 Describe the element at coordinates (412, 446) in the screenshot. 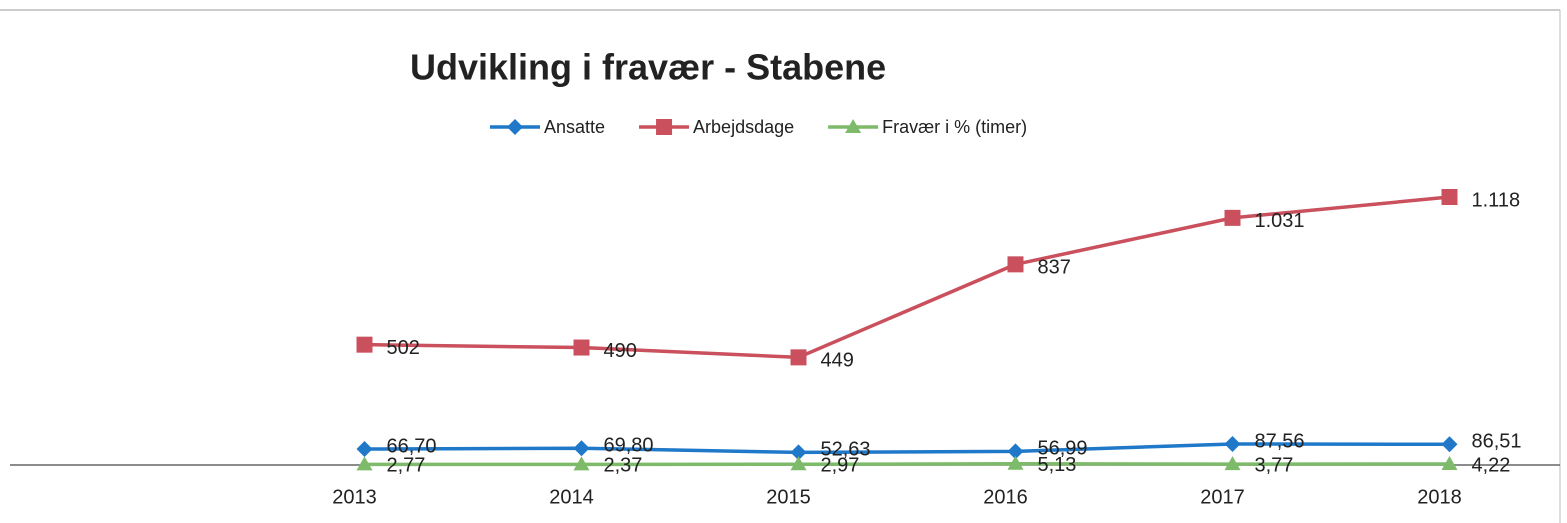

I see `data-label: 66,70` at that location.